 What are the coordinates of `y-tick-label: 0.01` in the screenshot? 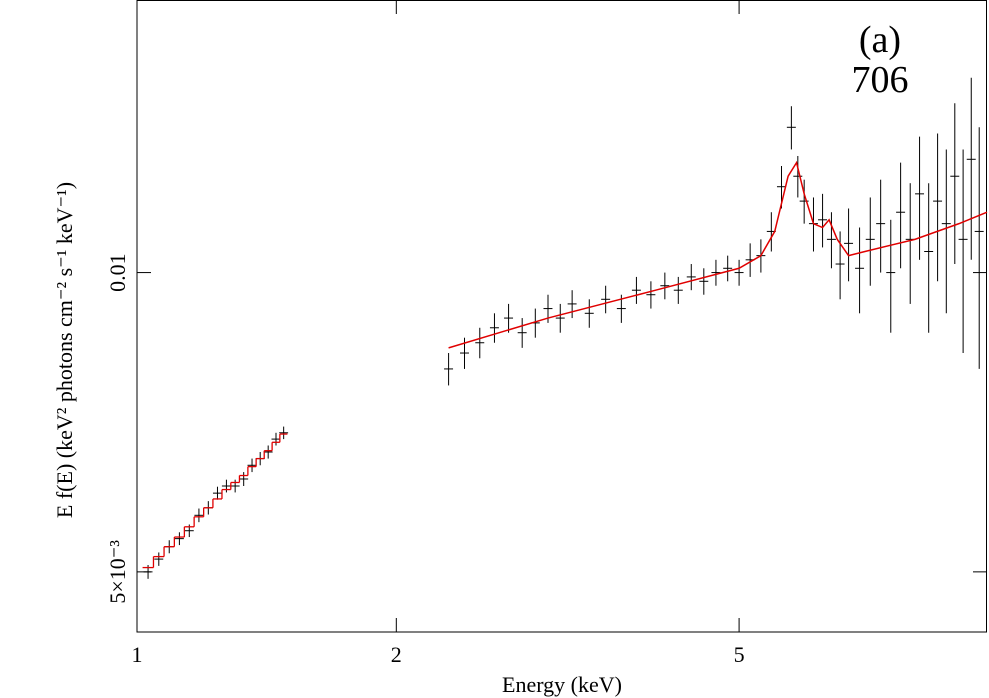 It's located at (117, 272).